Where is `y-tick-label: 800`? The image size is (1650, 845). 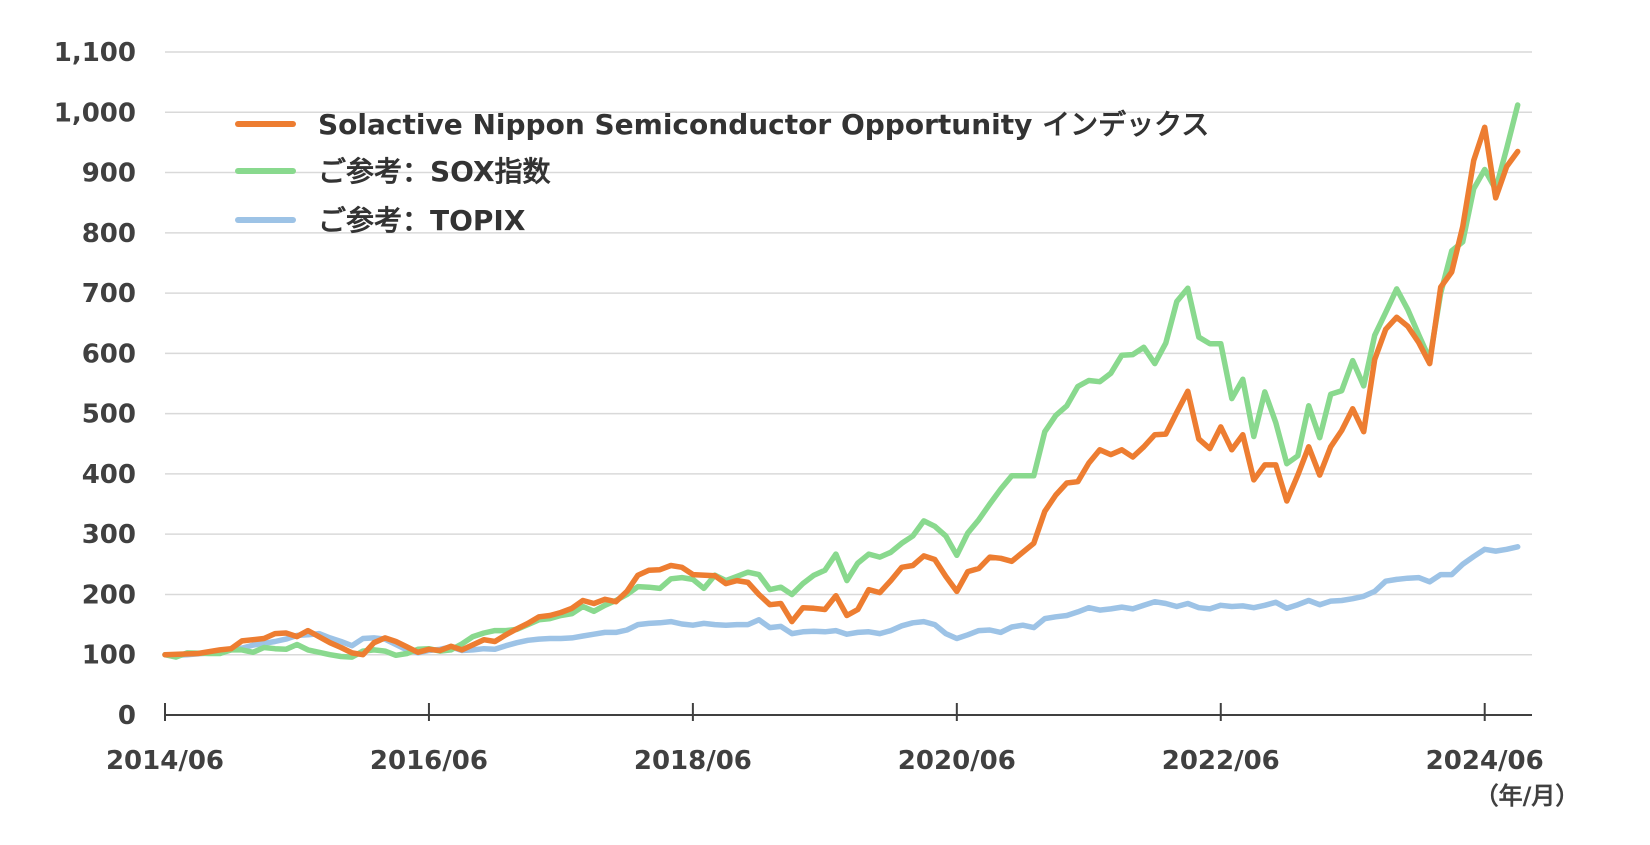
y-tick-label: 800 is located at coordinates (109, 234).